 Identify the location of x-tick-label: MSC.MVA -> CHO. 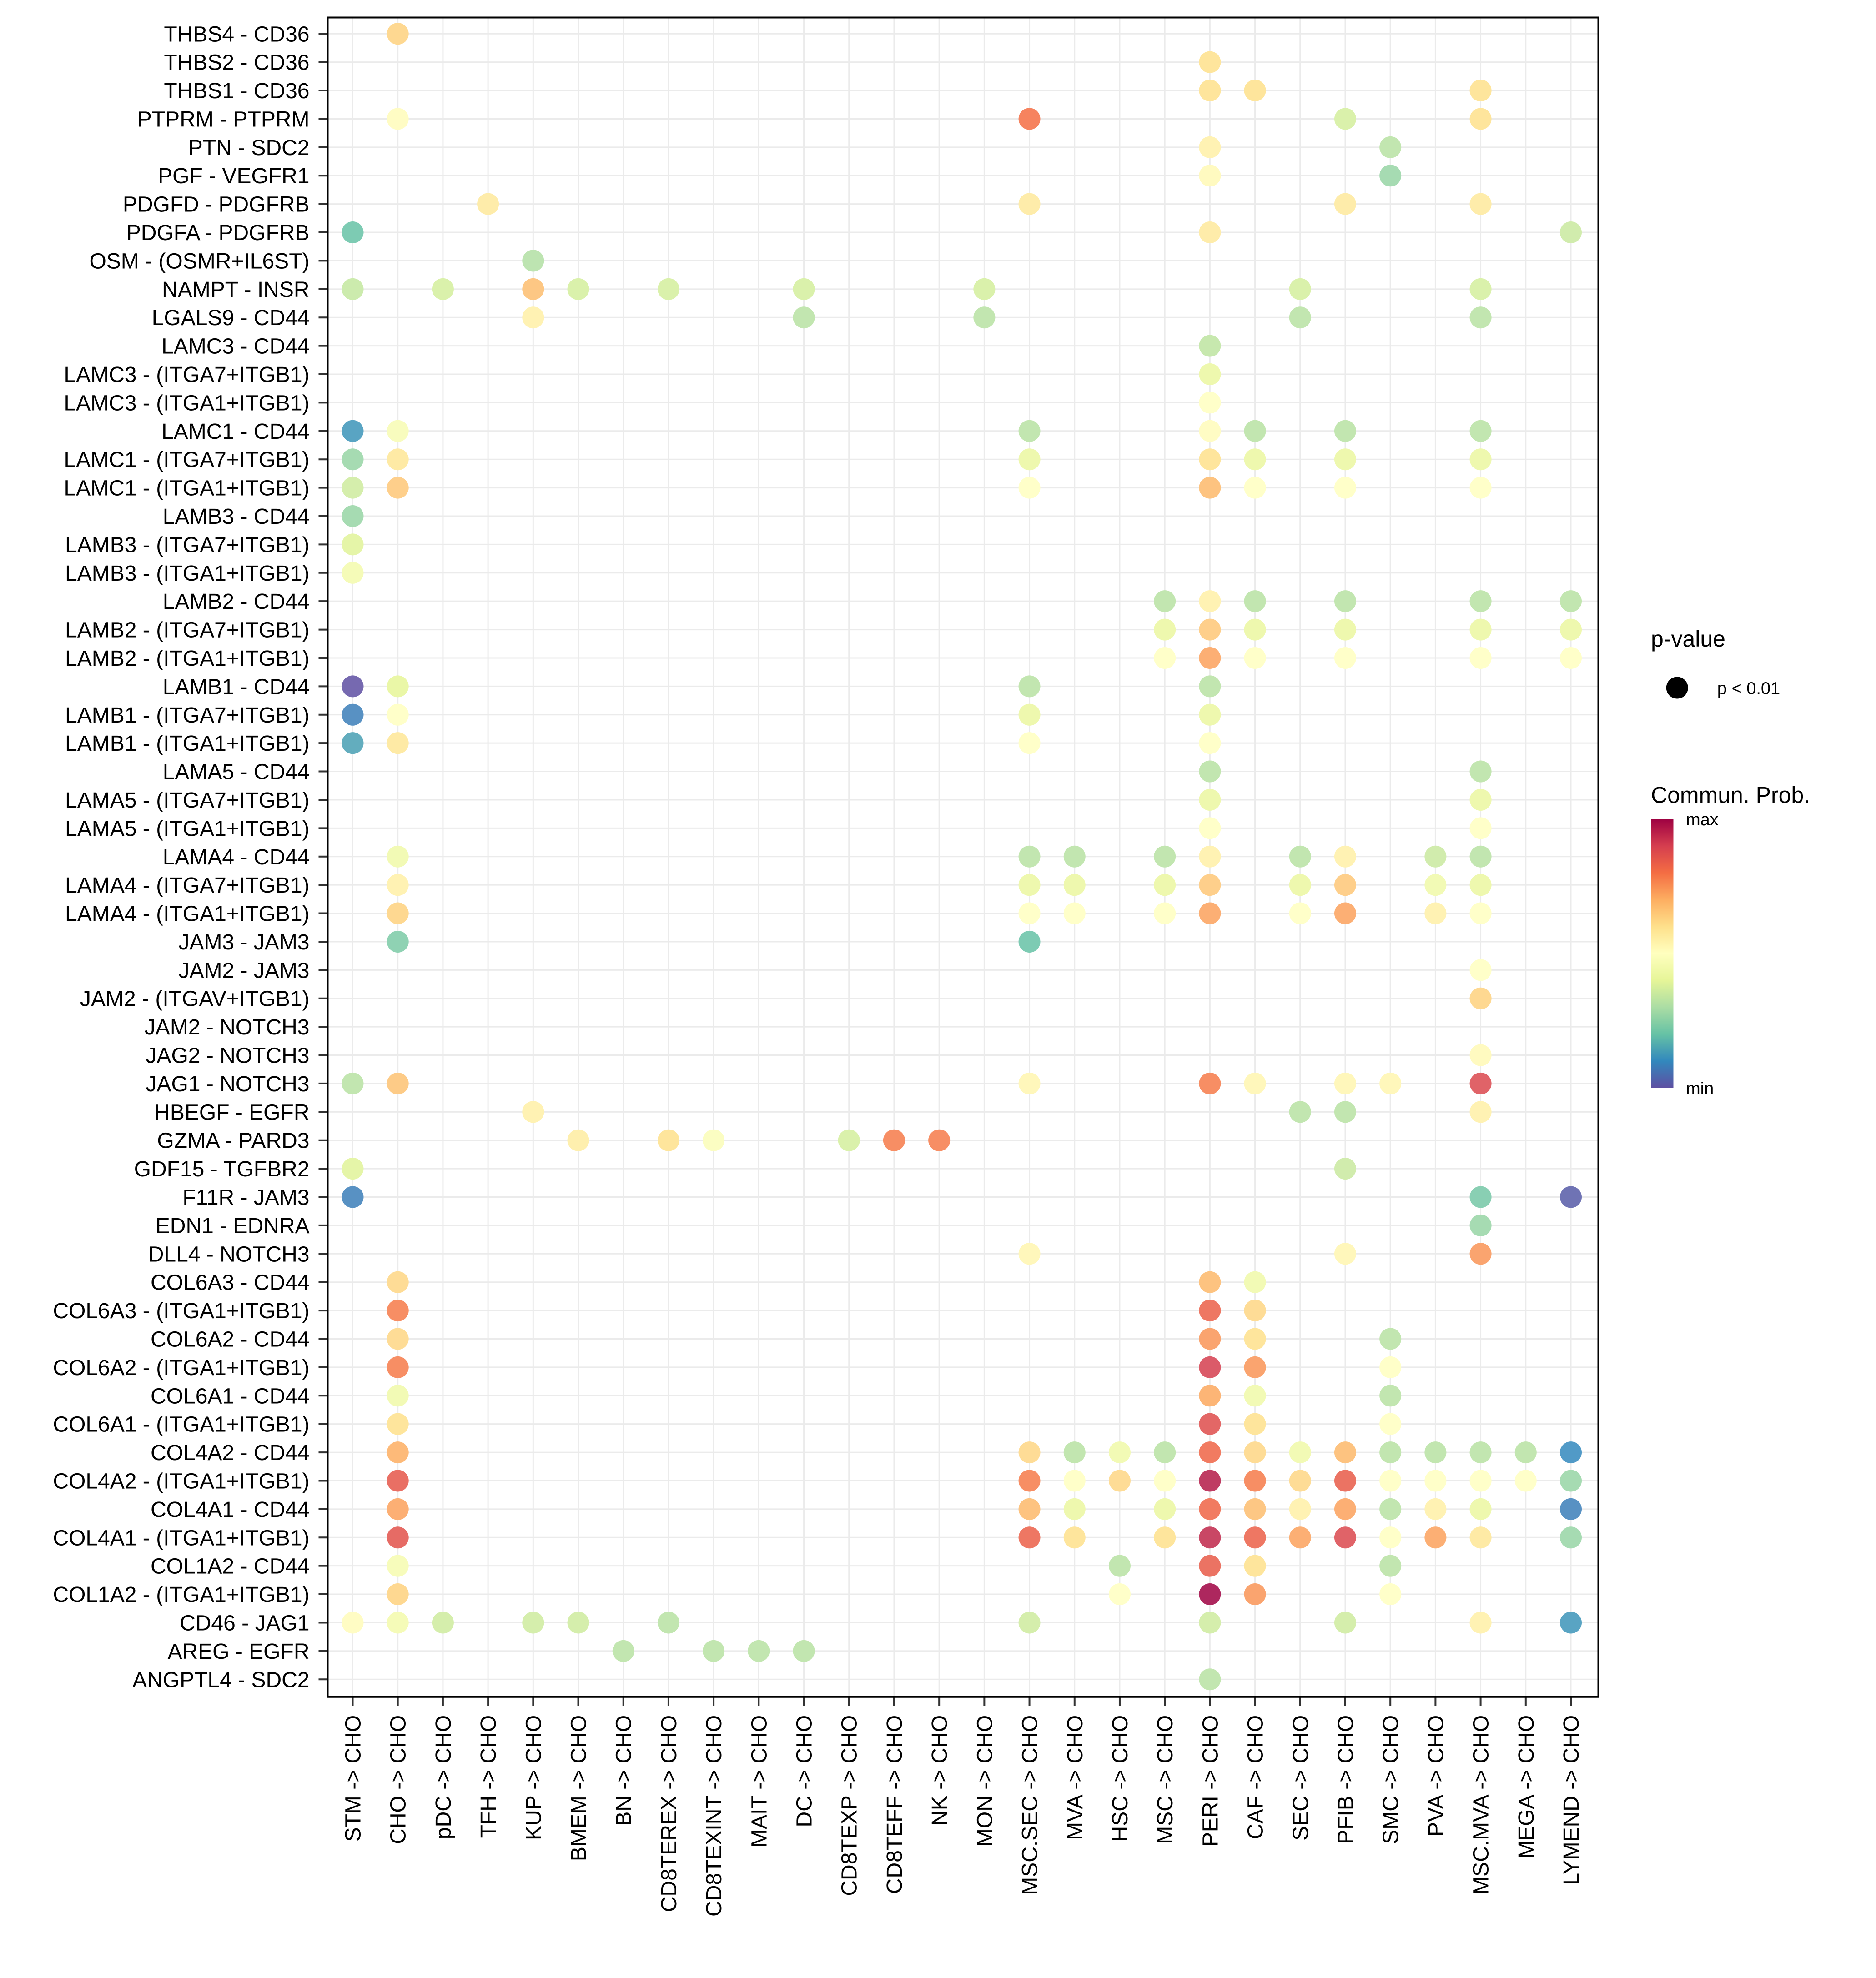
(1481, 1805).